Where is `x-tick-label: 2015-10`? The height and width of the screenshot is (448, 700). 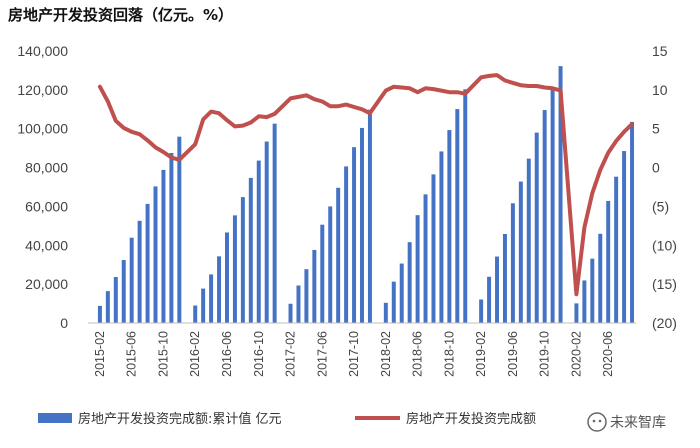
x-tick-label: 2015-10 is located at coordinates (163, 354).